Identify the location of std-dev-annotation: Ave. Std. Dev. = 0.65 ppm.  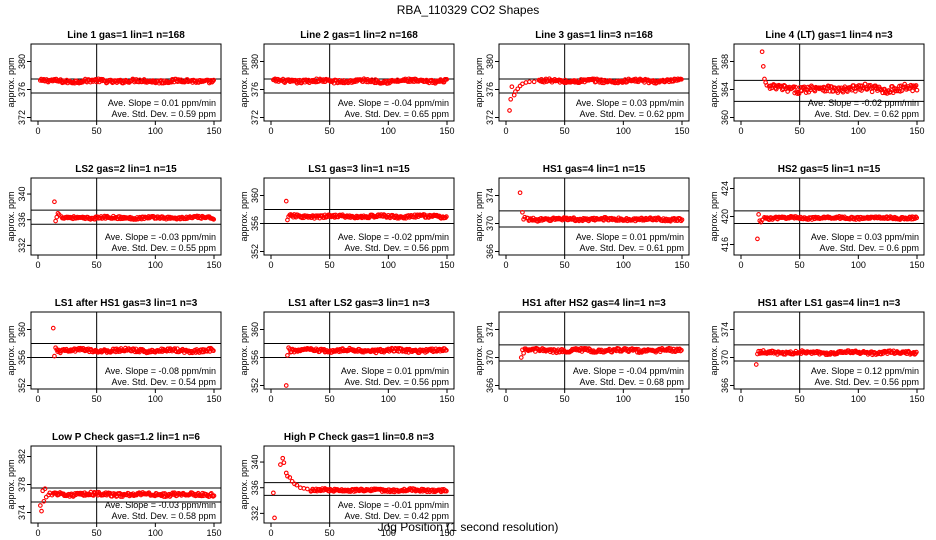
(397, 114).